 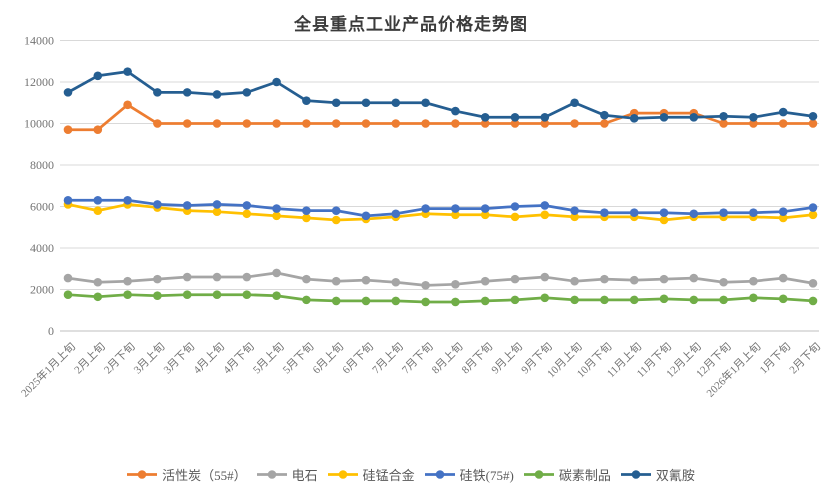 What do you see at coordinates (187, 474) in the screenshot?
I see `legend-item-活性炭（55#）: 活性炭（55#）` at bounding box center [187, 474].